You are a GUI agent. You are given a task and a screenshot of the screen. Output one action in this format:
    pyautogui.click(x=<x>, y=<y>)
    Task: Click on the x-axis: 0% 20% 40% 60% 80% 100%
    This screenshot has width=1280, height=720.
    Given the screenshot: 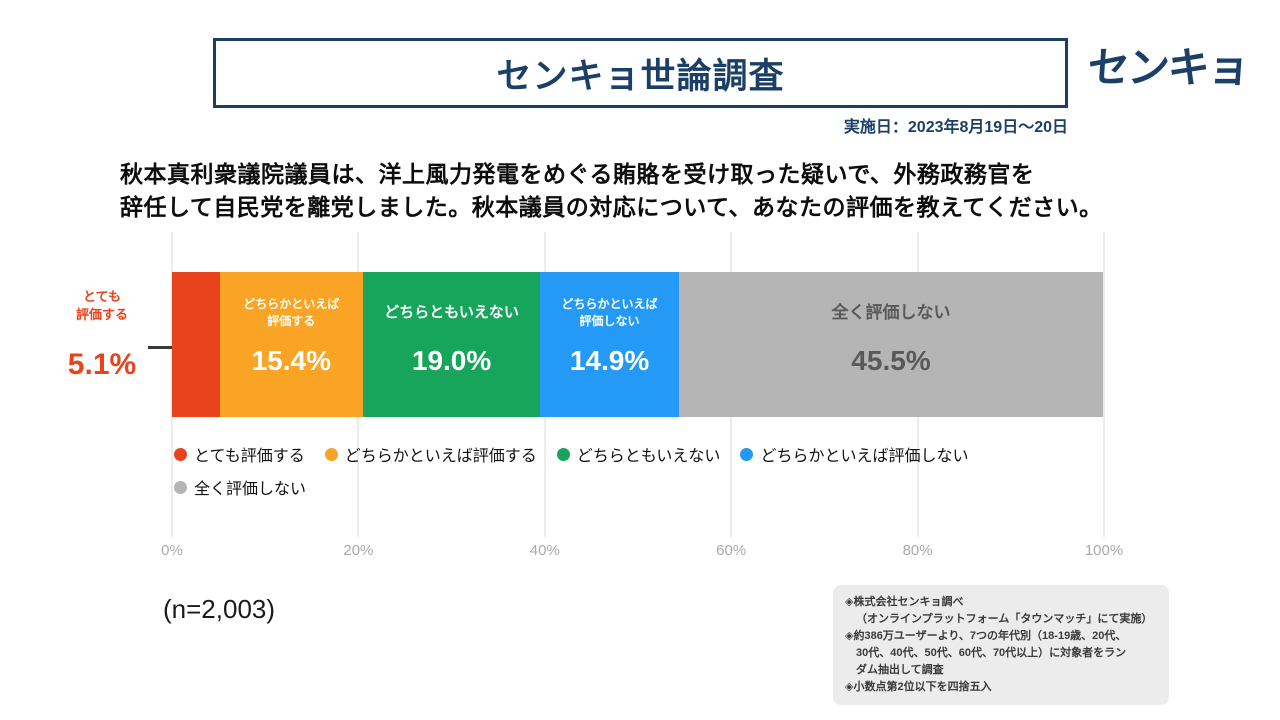 What is the action you would take?
    pyautogui.click(x=642, y=552)
    